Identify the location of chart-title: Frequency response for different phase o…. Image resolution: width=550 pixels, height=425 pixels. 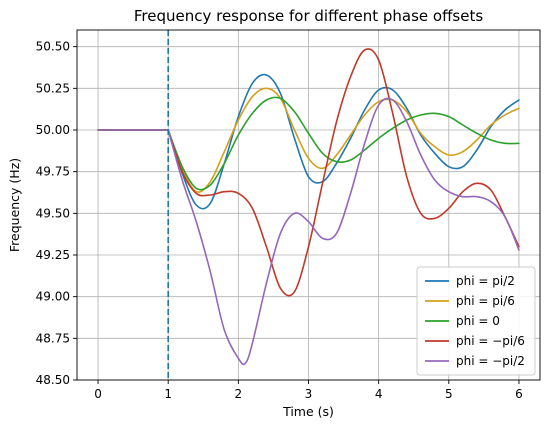
(308, 16).